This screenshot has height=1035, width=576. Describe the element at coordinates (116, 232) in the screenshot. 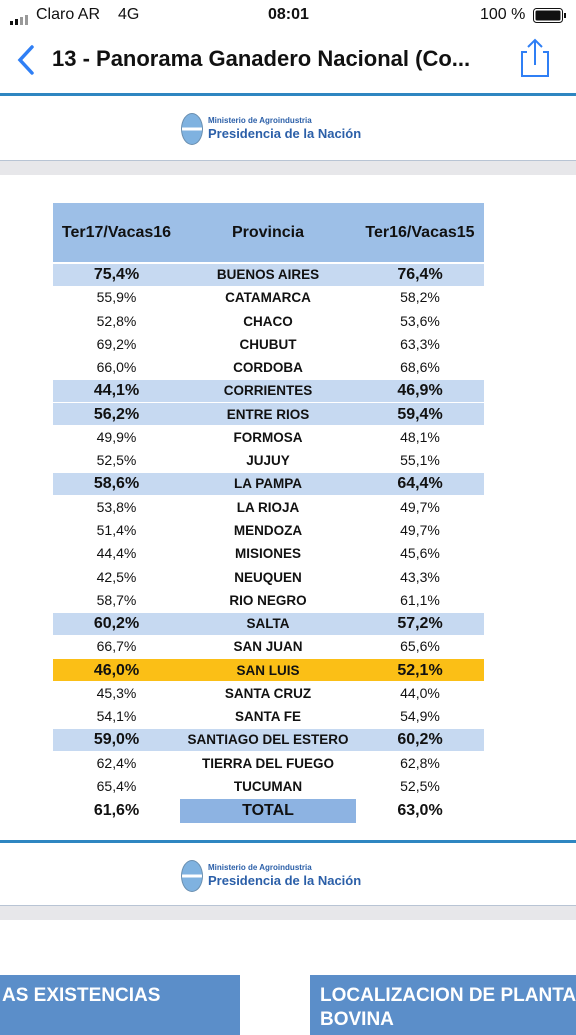

I see `column-header: Ter17/Vacas16` at that location.